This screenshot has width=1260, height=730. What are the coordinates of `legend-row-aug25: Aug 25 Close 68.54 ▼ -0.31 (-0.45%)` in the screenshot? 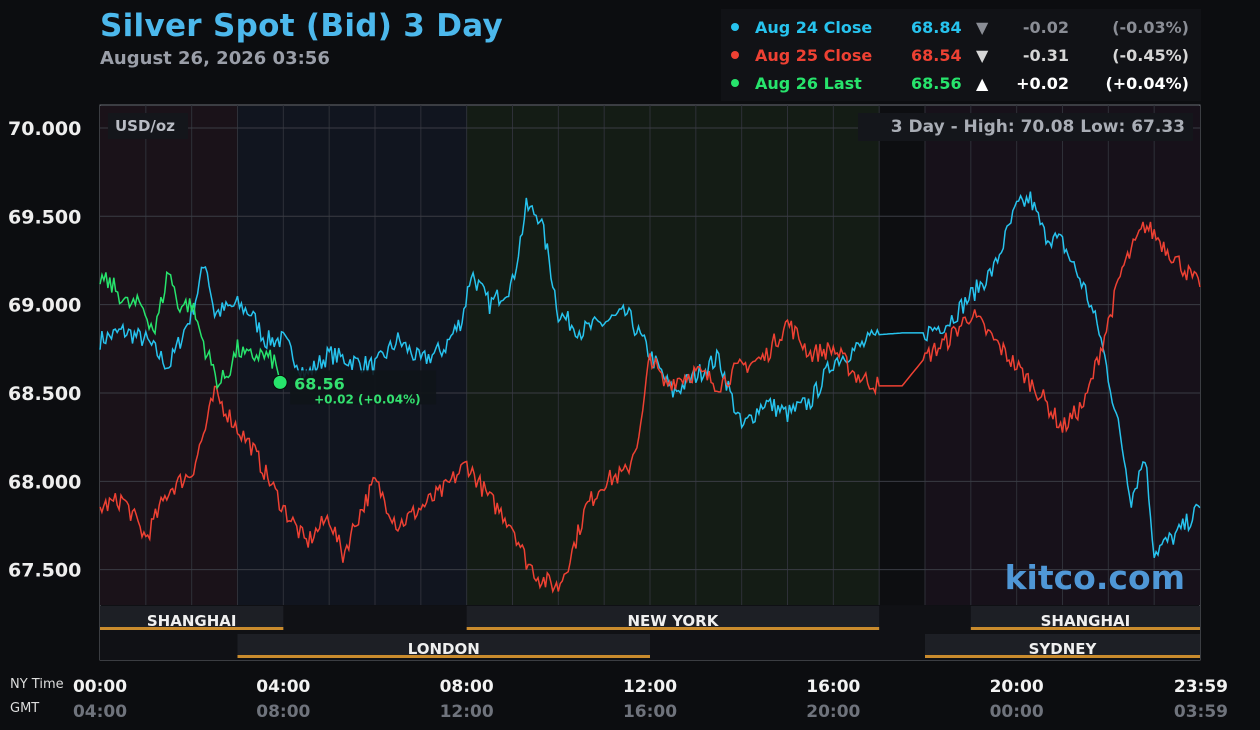 It's located at (961, 56).